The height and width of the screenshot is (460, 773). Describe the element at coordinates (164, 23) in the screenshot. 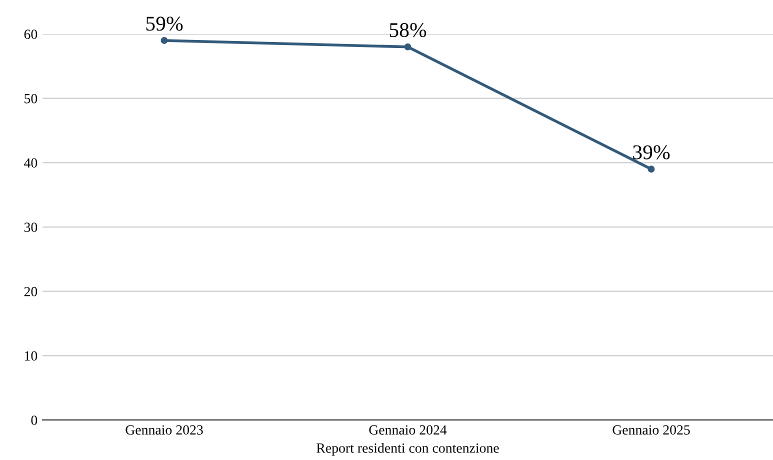

I see `data-label: 59%` at that location.